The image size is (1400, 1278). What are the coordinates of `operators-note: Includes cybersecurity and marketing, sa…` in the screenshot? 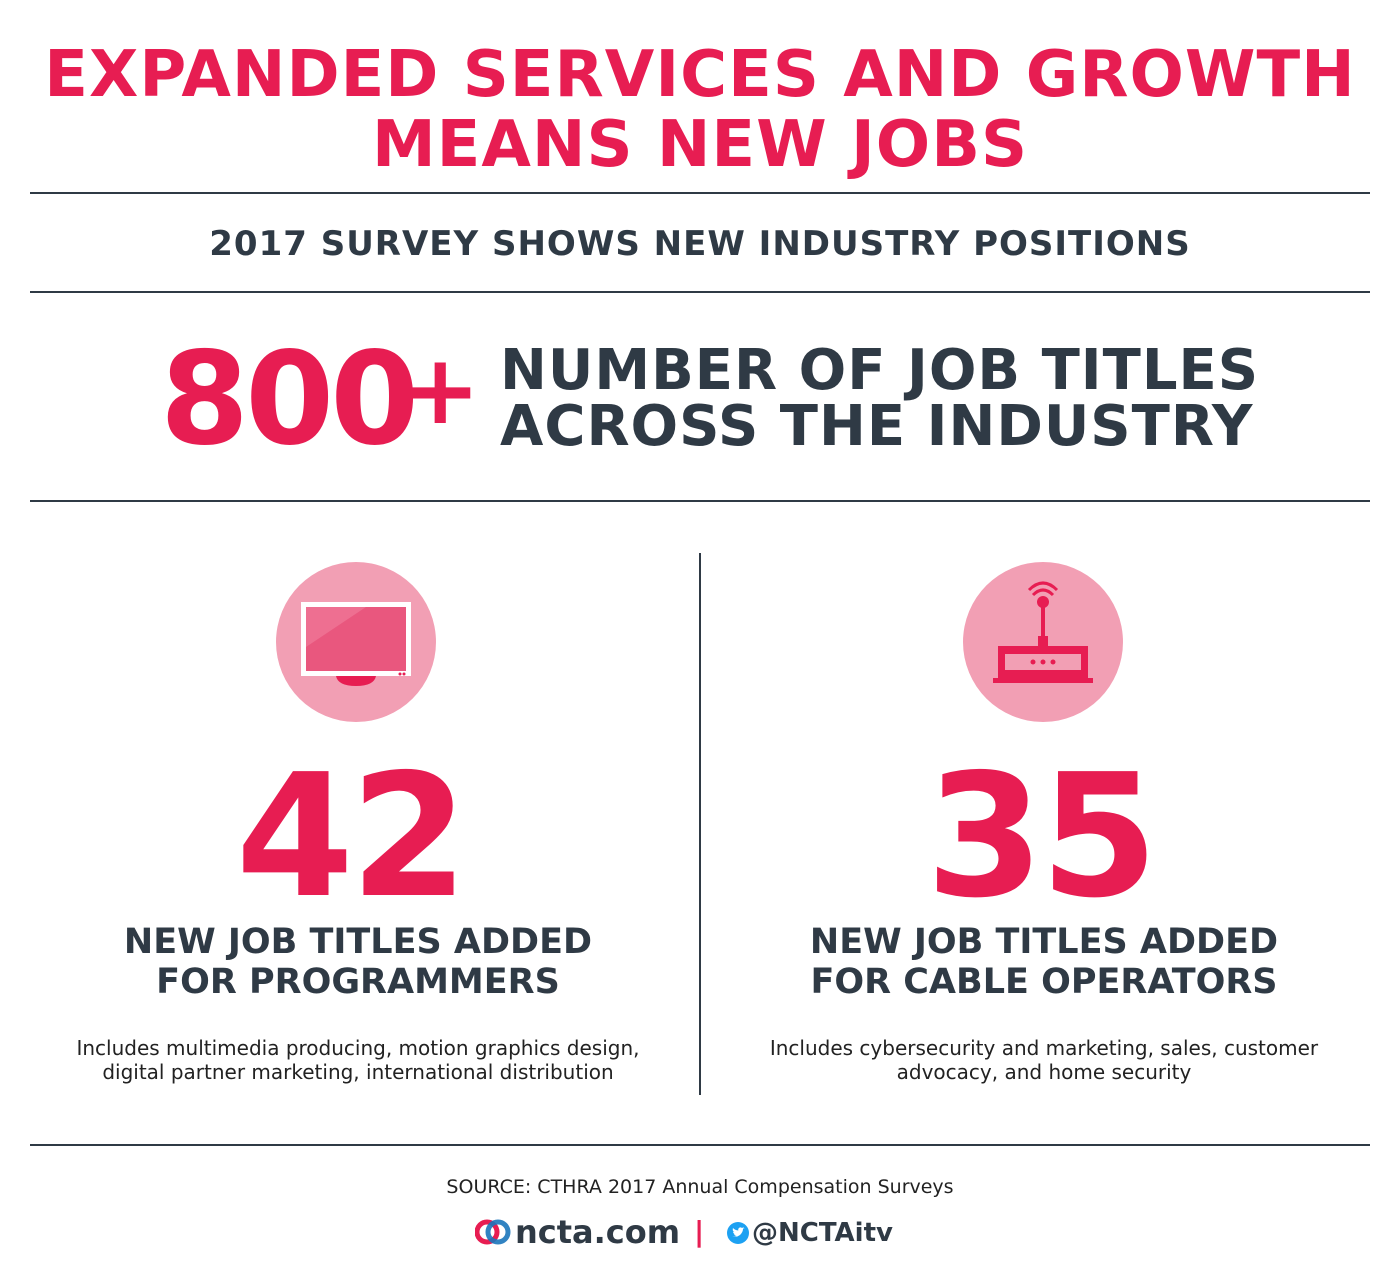 It's located at (1044, 1060).